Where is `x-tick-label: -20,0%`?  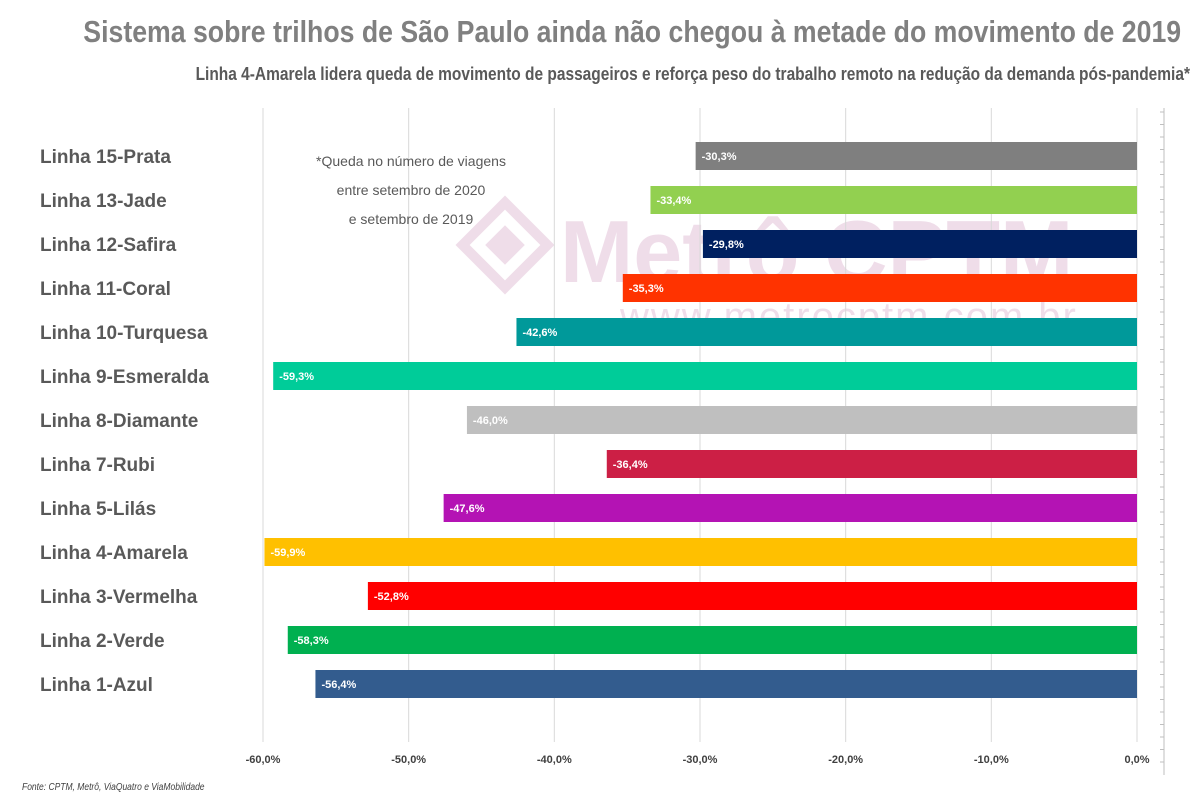 x-tick-label: -20,0% is located at coordinates (845, 760).